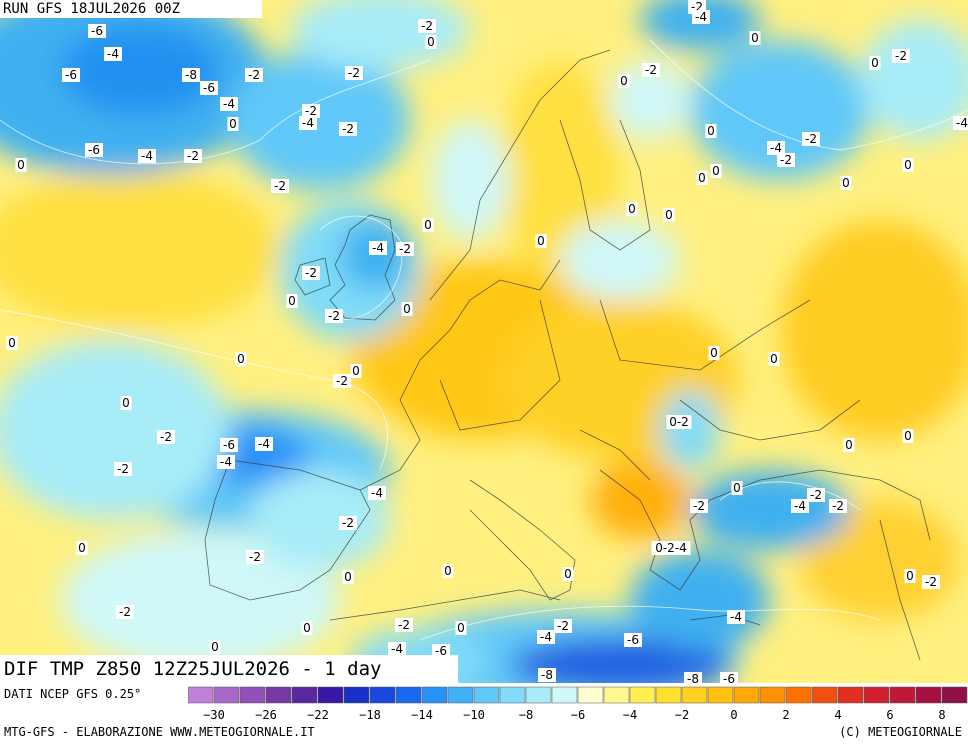 This screenshot has width=968, height=745. I want to click on legend-tick-label: 4, so click(837, 715).